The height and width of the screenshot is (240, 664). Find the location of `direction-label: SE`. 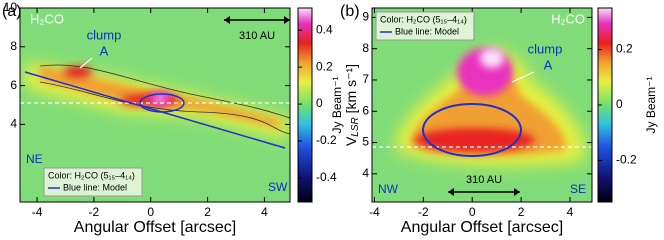

direction-label: SE is located at coordinates (578, 189).